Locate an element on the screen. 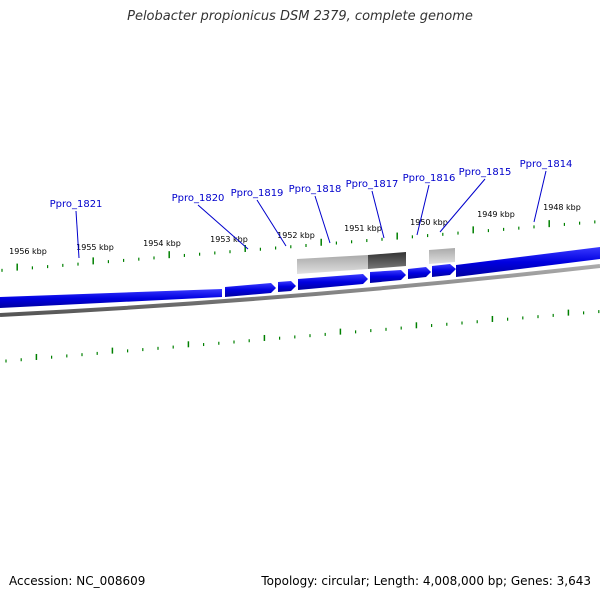 This screenshot has height=600, width=600. gene-label: Ppro_1816 is located at coordinates (429, 178).